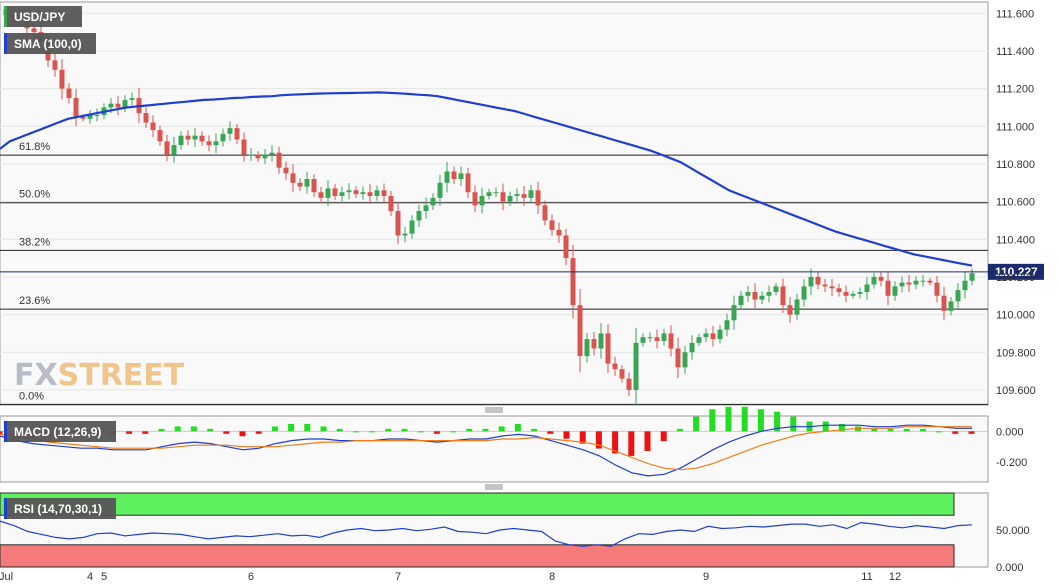 The image size is (1060, 587). I want to click on instrument-tag: USD/JPY, so click(43, 16).